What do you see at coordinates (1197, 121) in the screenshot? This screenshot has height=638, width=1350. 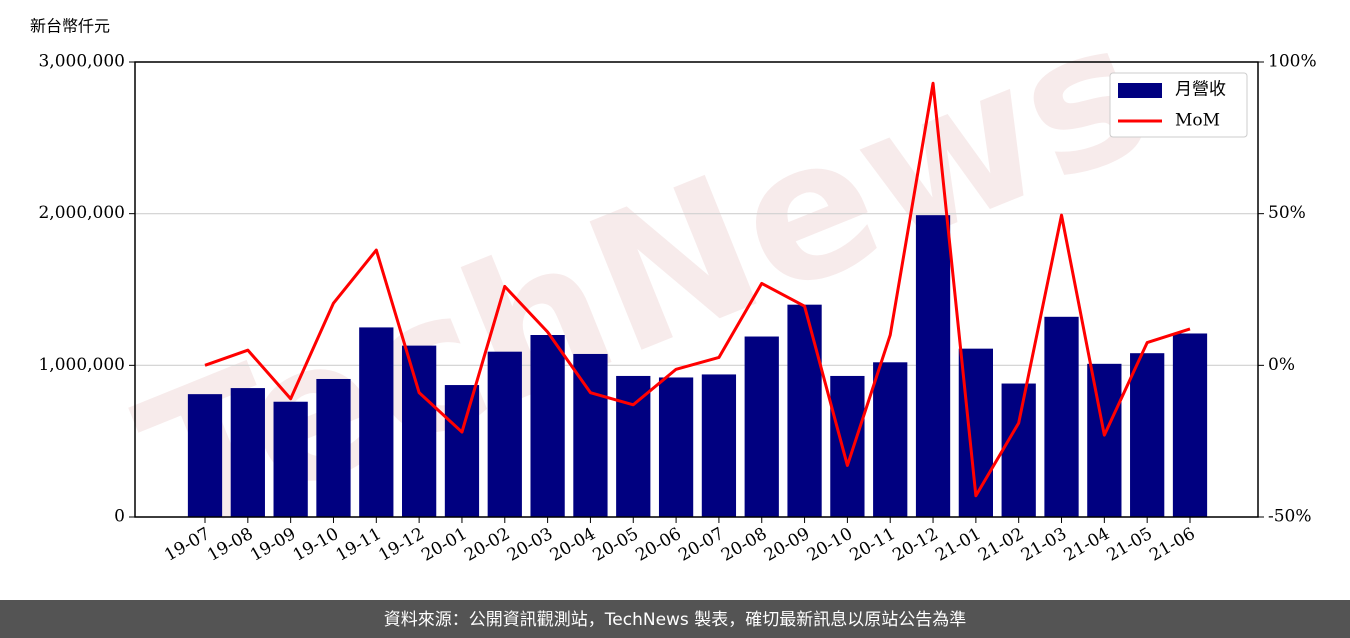 I see `legend-label: MoM` at bounding box center [1197, 121].